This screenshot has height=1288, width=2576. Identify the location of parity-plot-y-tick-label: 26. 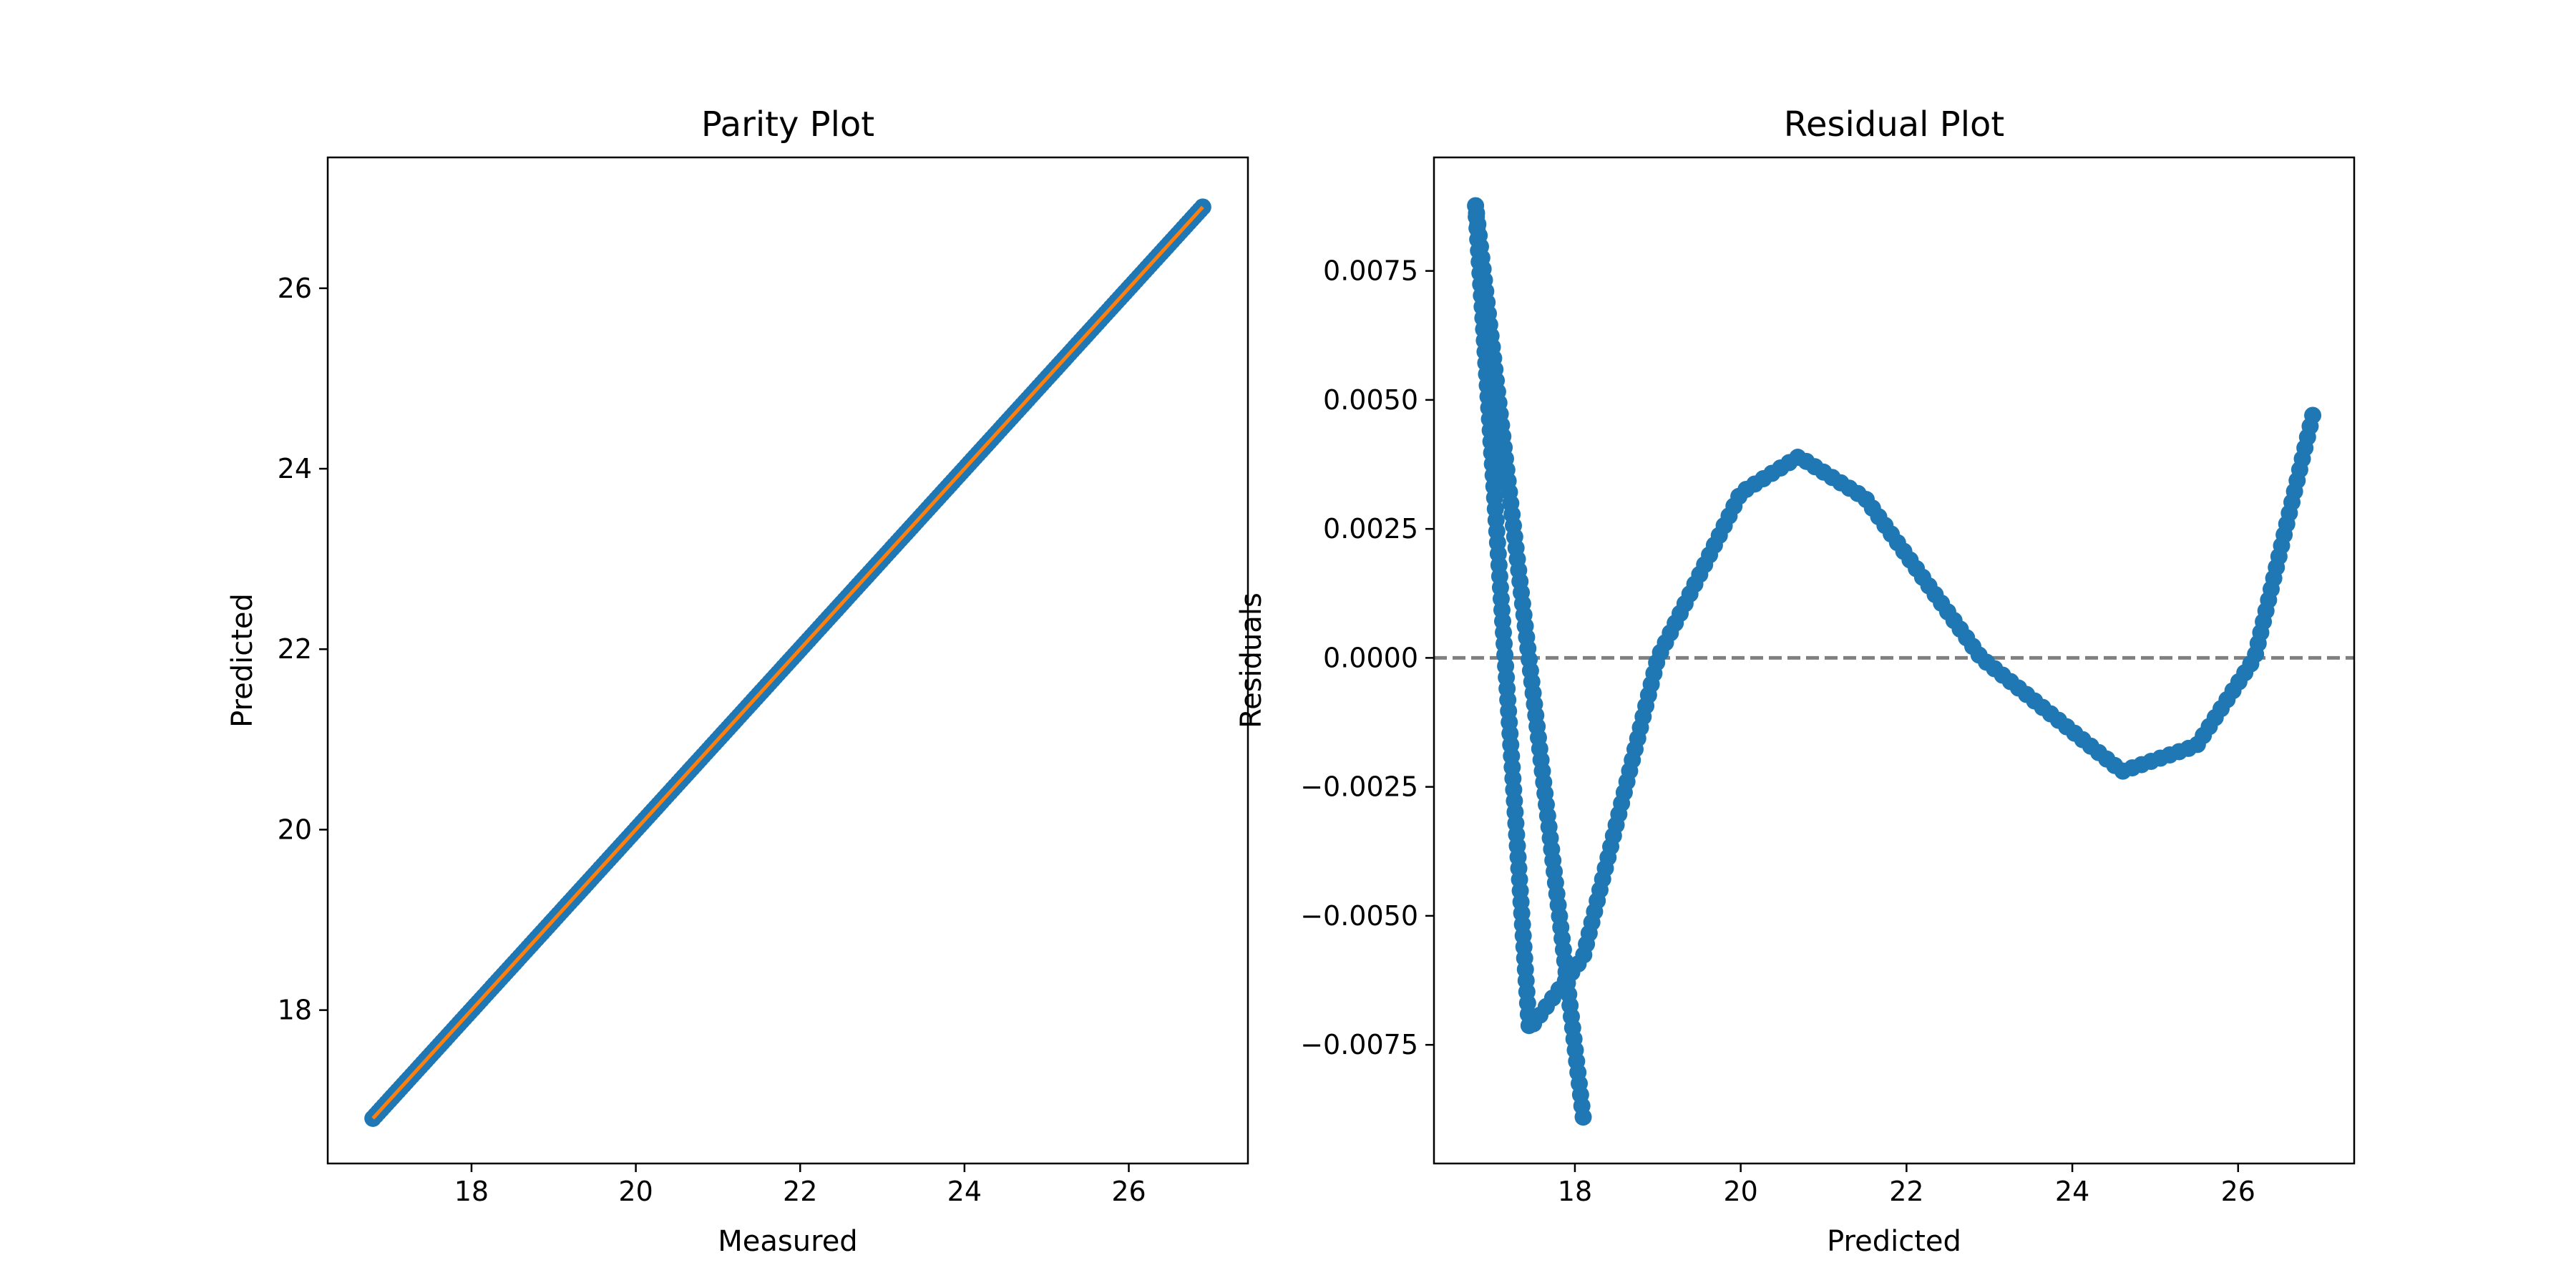
(295, 288).